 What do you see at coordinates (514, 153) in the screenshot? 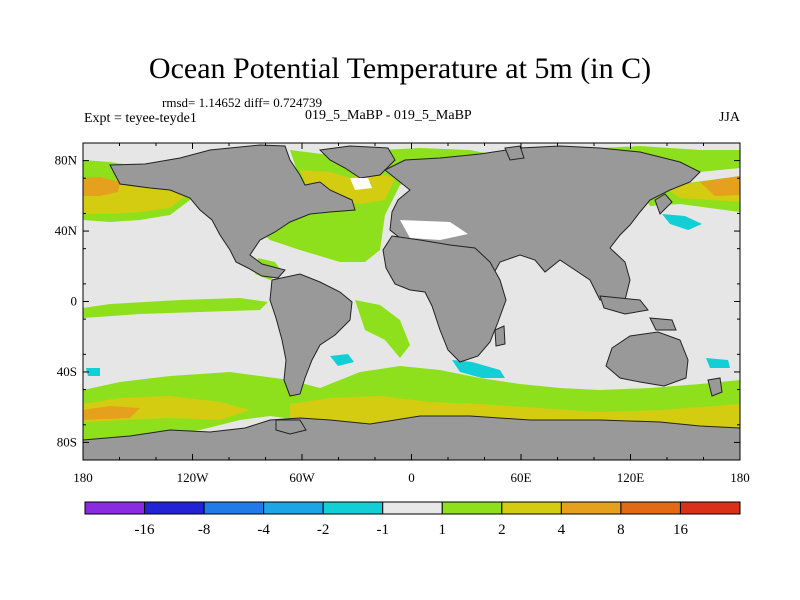
I see `svalbard` at bounding box center [514, 153].